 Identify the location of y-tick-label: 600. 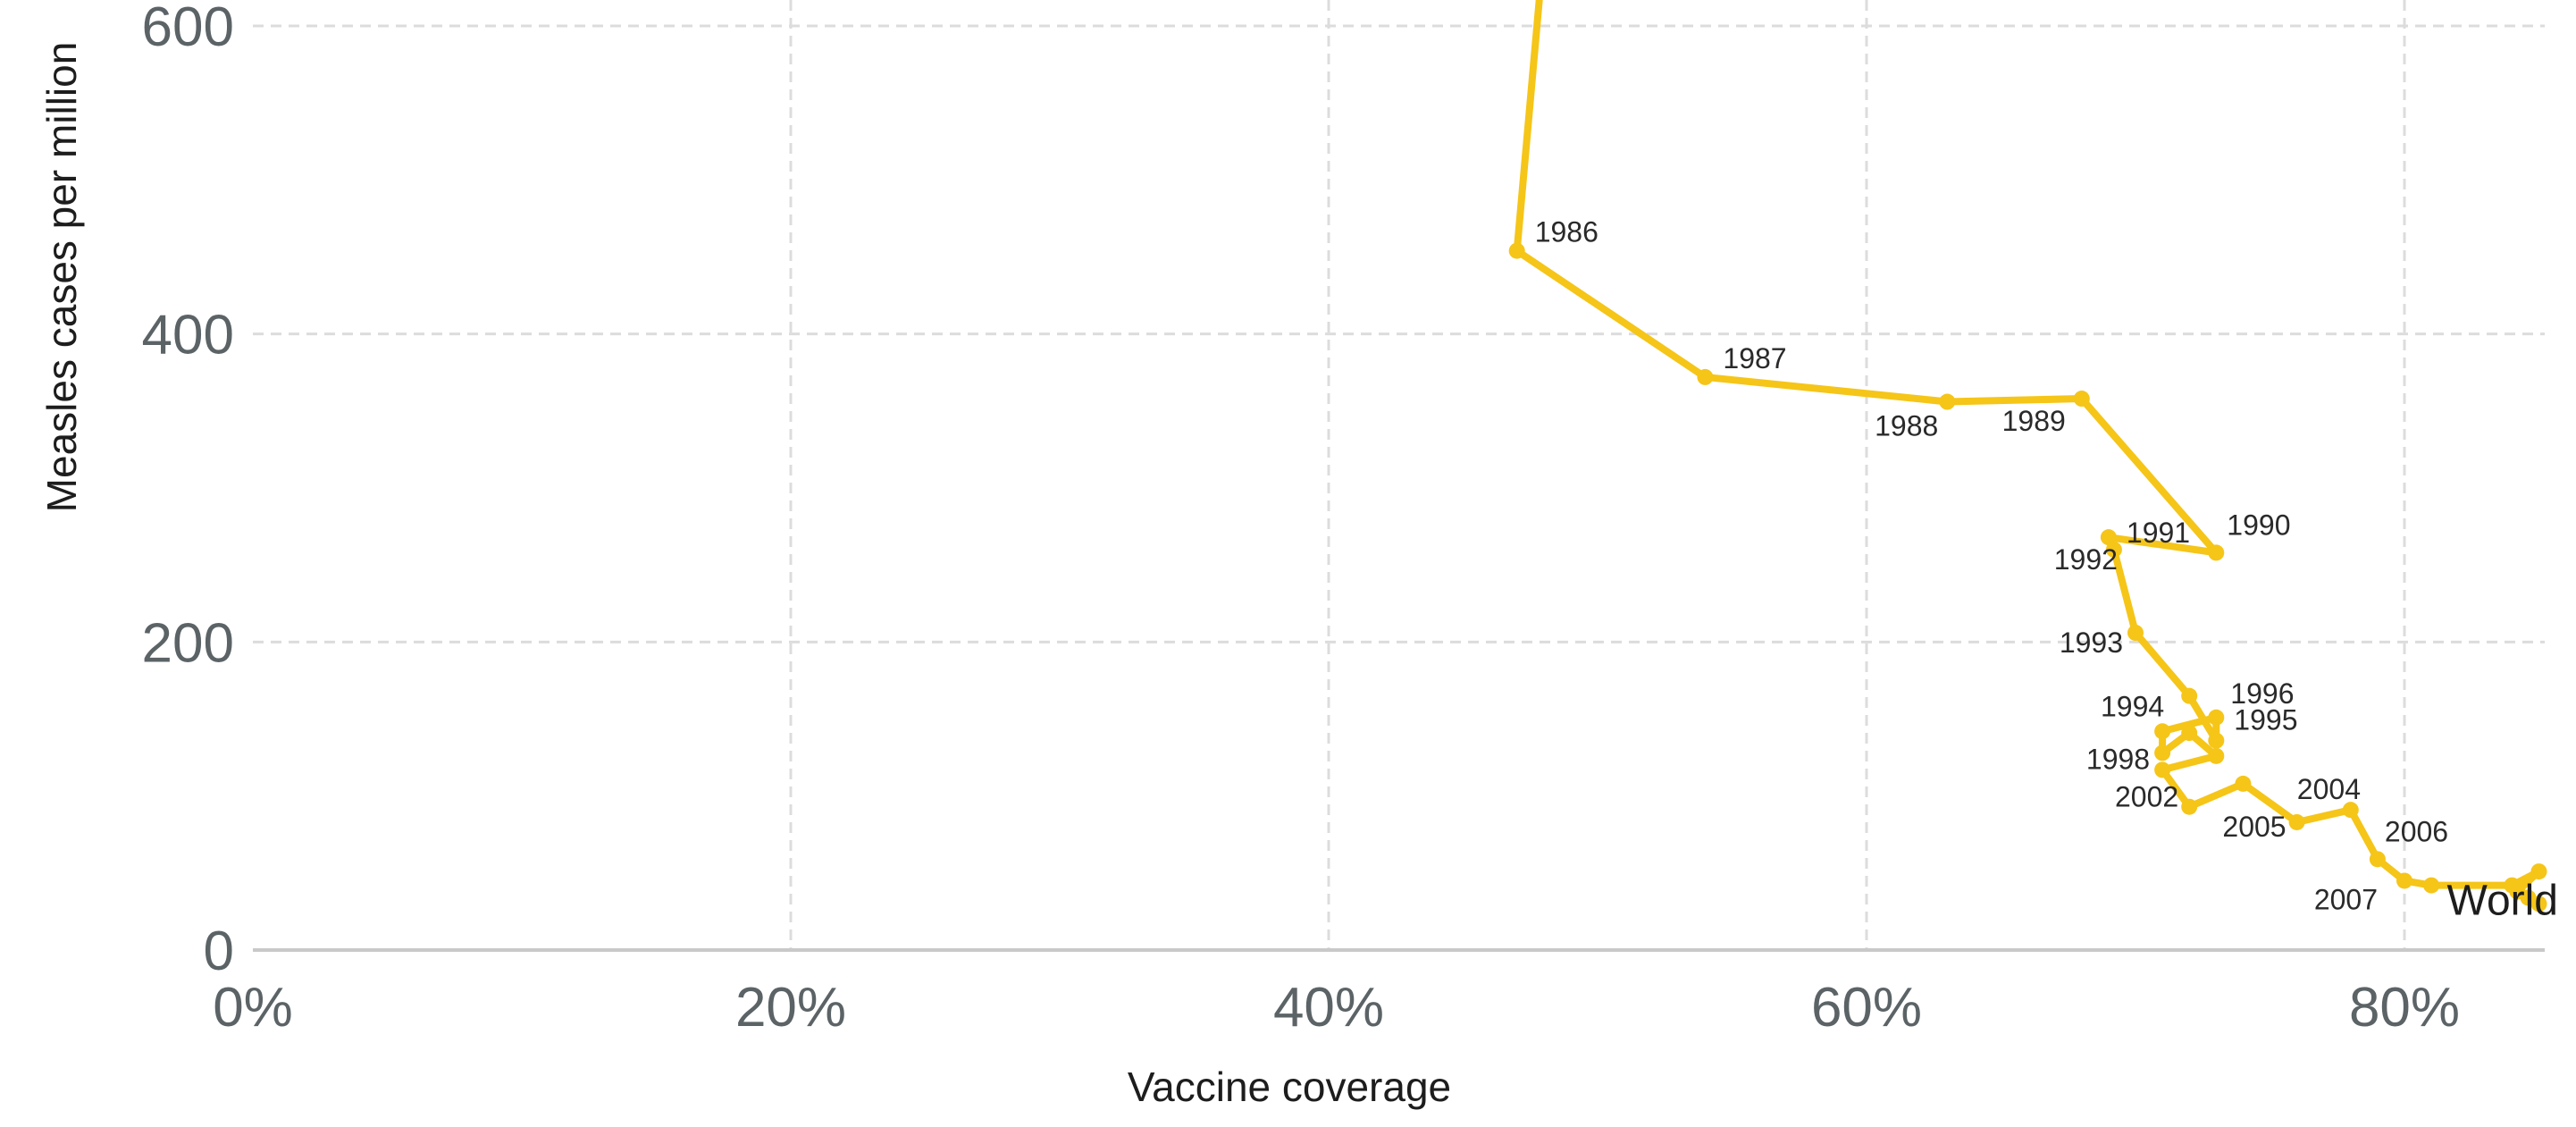
(188, 29).